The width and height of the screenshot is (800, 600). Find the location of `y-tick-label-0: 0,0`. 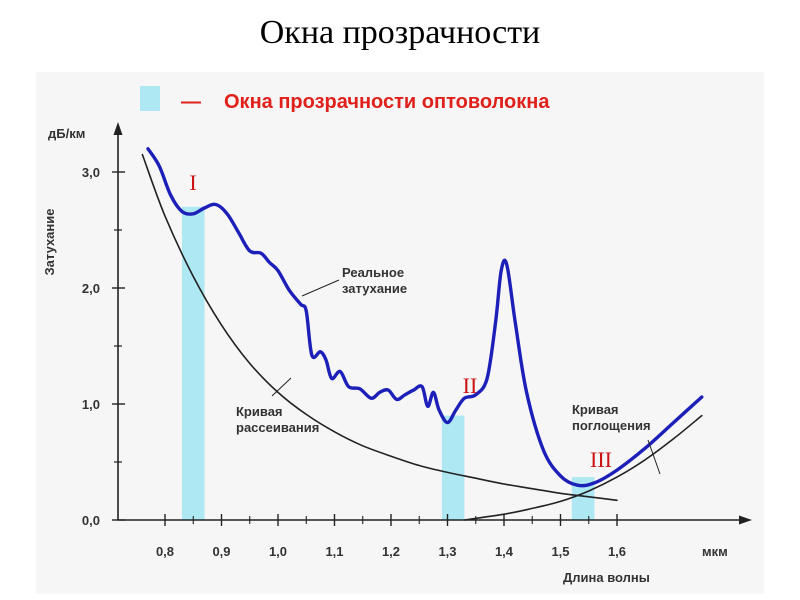

y-tick-label-0: 0,0 is located at coordinates (91, 520).